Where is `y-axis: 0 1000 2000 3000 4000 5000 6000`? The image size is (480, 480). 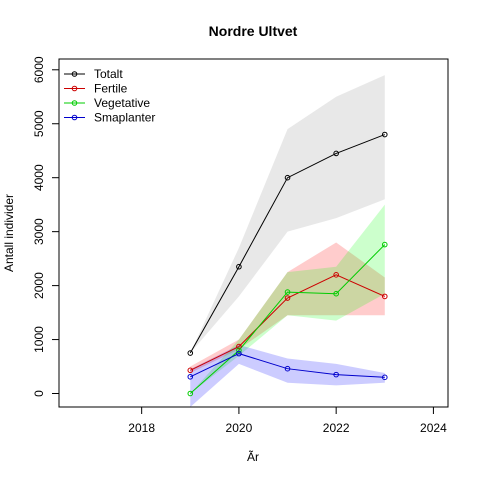
y-axis: 0 1000 2000 3000 4000 5000 6000 is located at coordinates (45, 226).